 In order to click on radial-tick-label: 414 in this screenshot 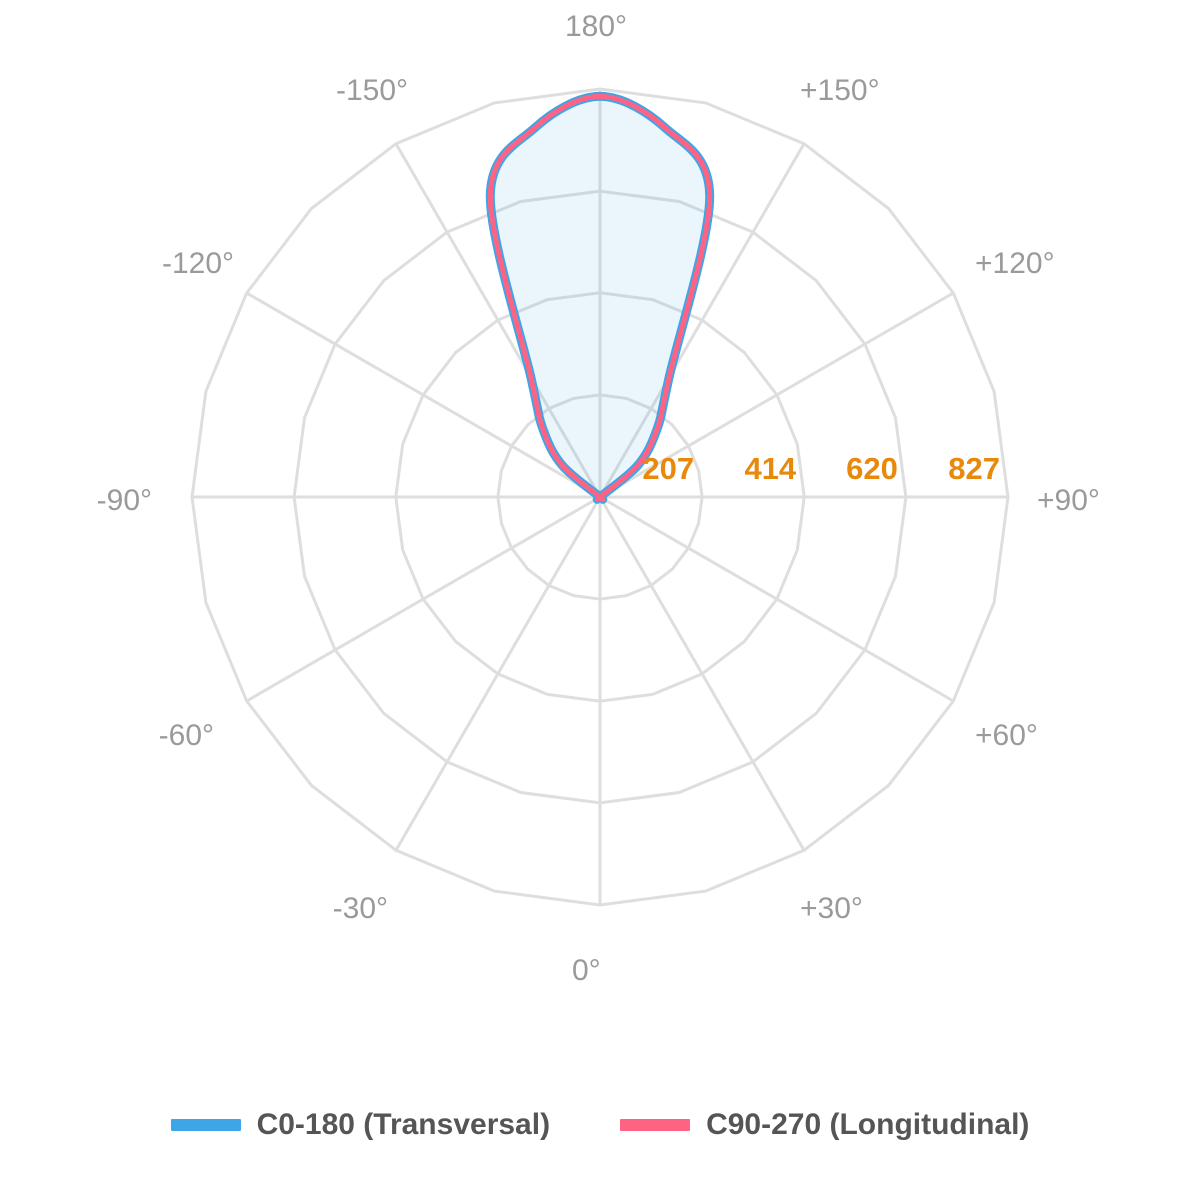, I will do `click(770, 468)`.